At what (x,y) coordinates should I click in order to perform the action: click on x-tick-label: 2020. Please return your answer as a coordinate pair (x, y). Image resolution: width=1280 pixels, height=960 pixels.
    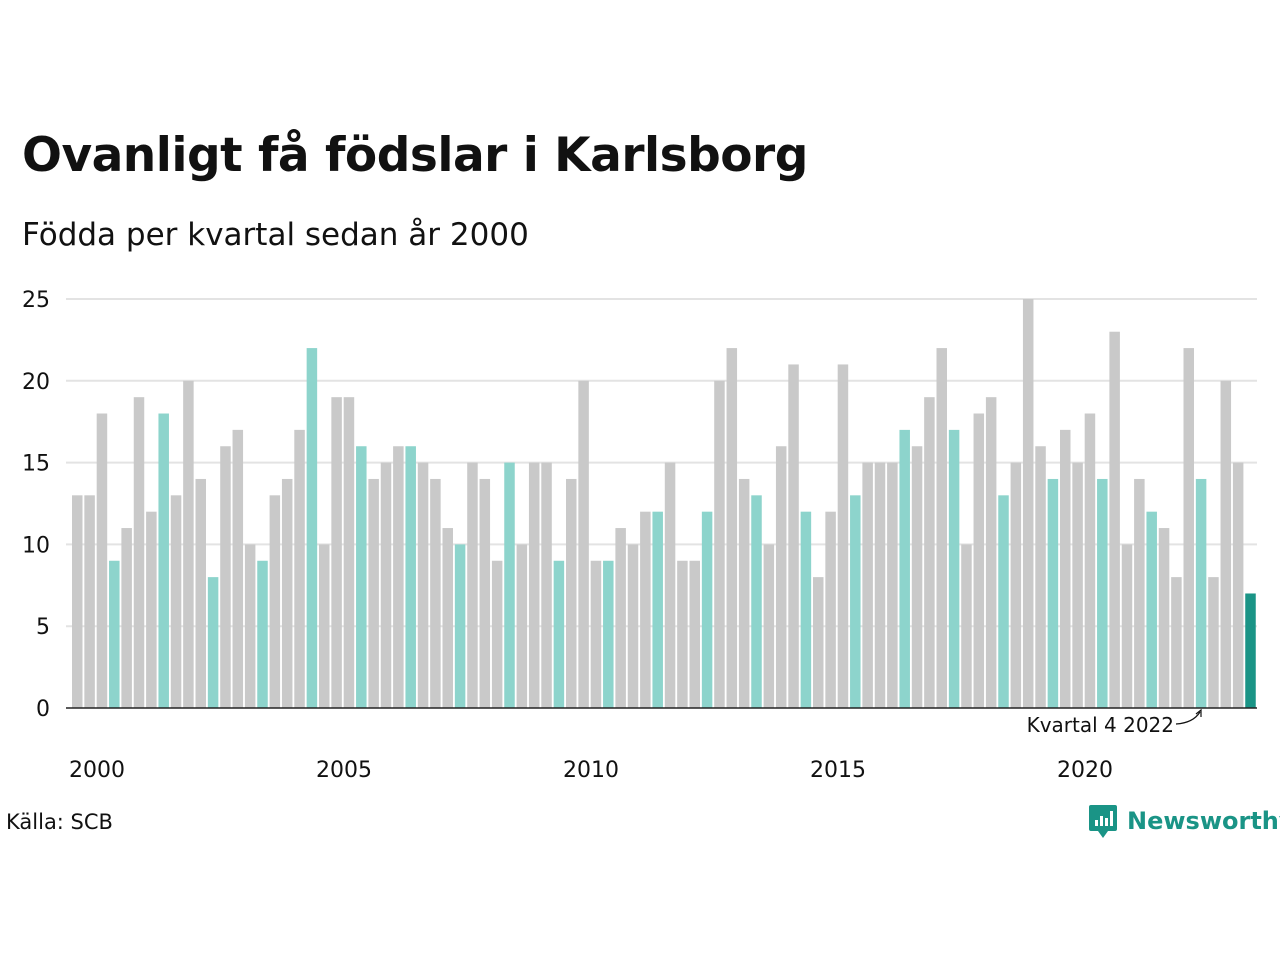
    Looking at the image, I should click on (1085, 770).